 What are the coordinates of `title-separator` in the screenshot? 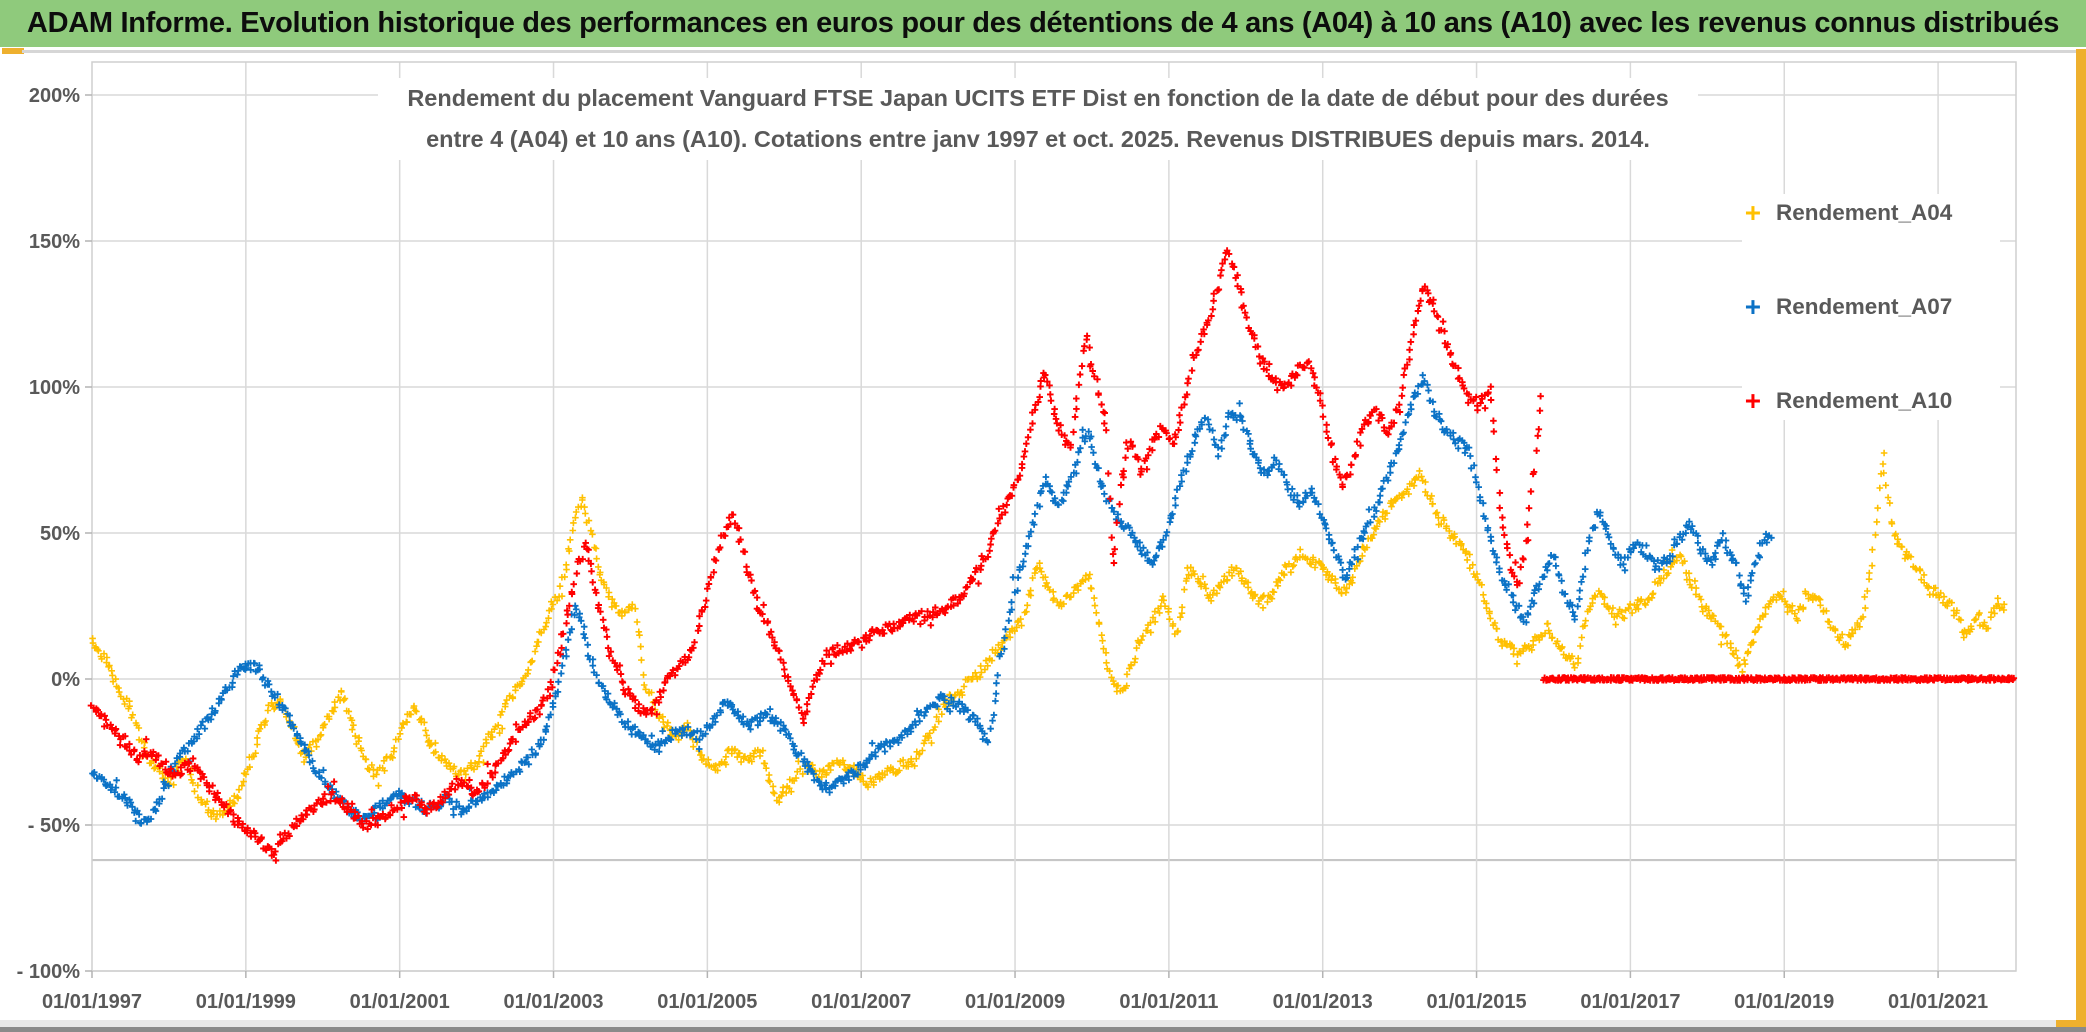 It's located at (1049, 51).